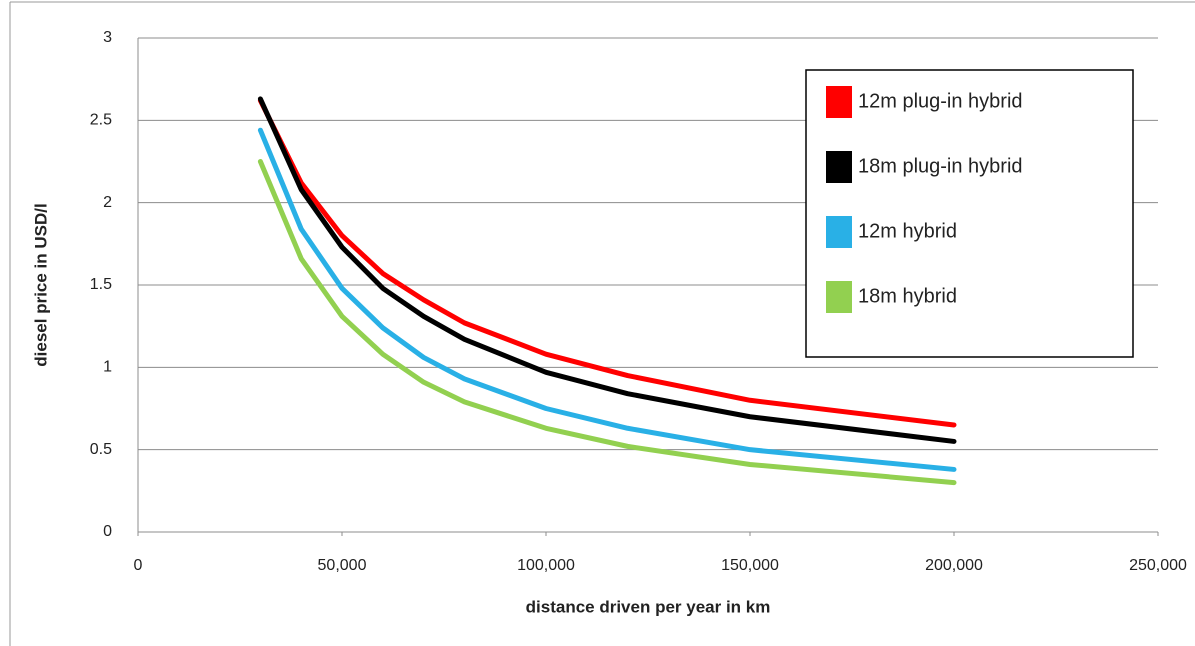  I want to click on y-tick-label: 1, so click(107, 367).